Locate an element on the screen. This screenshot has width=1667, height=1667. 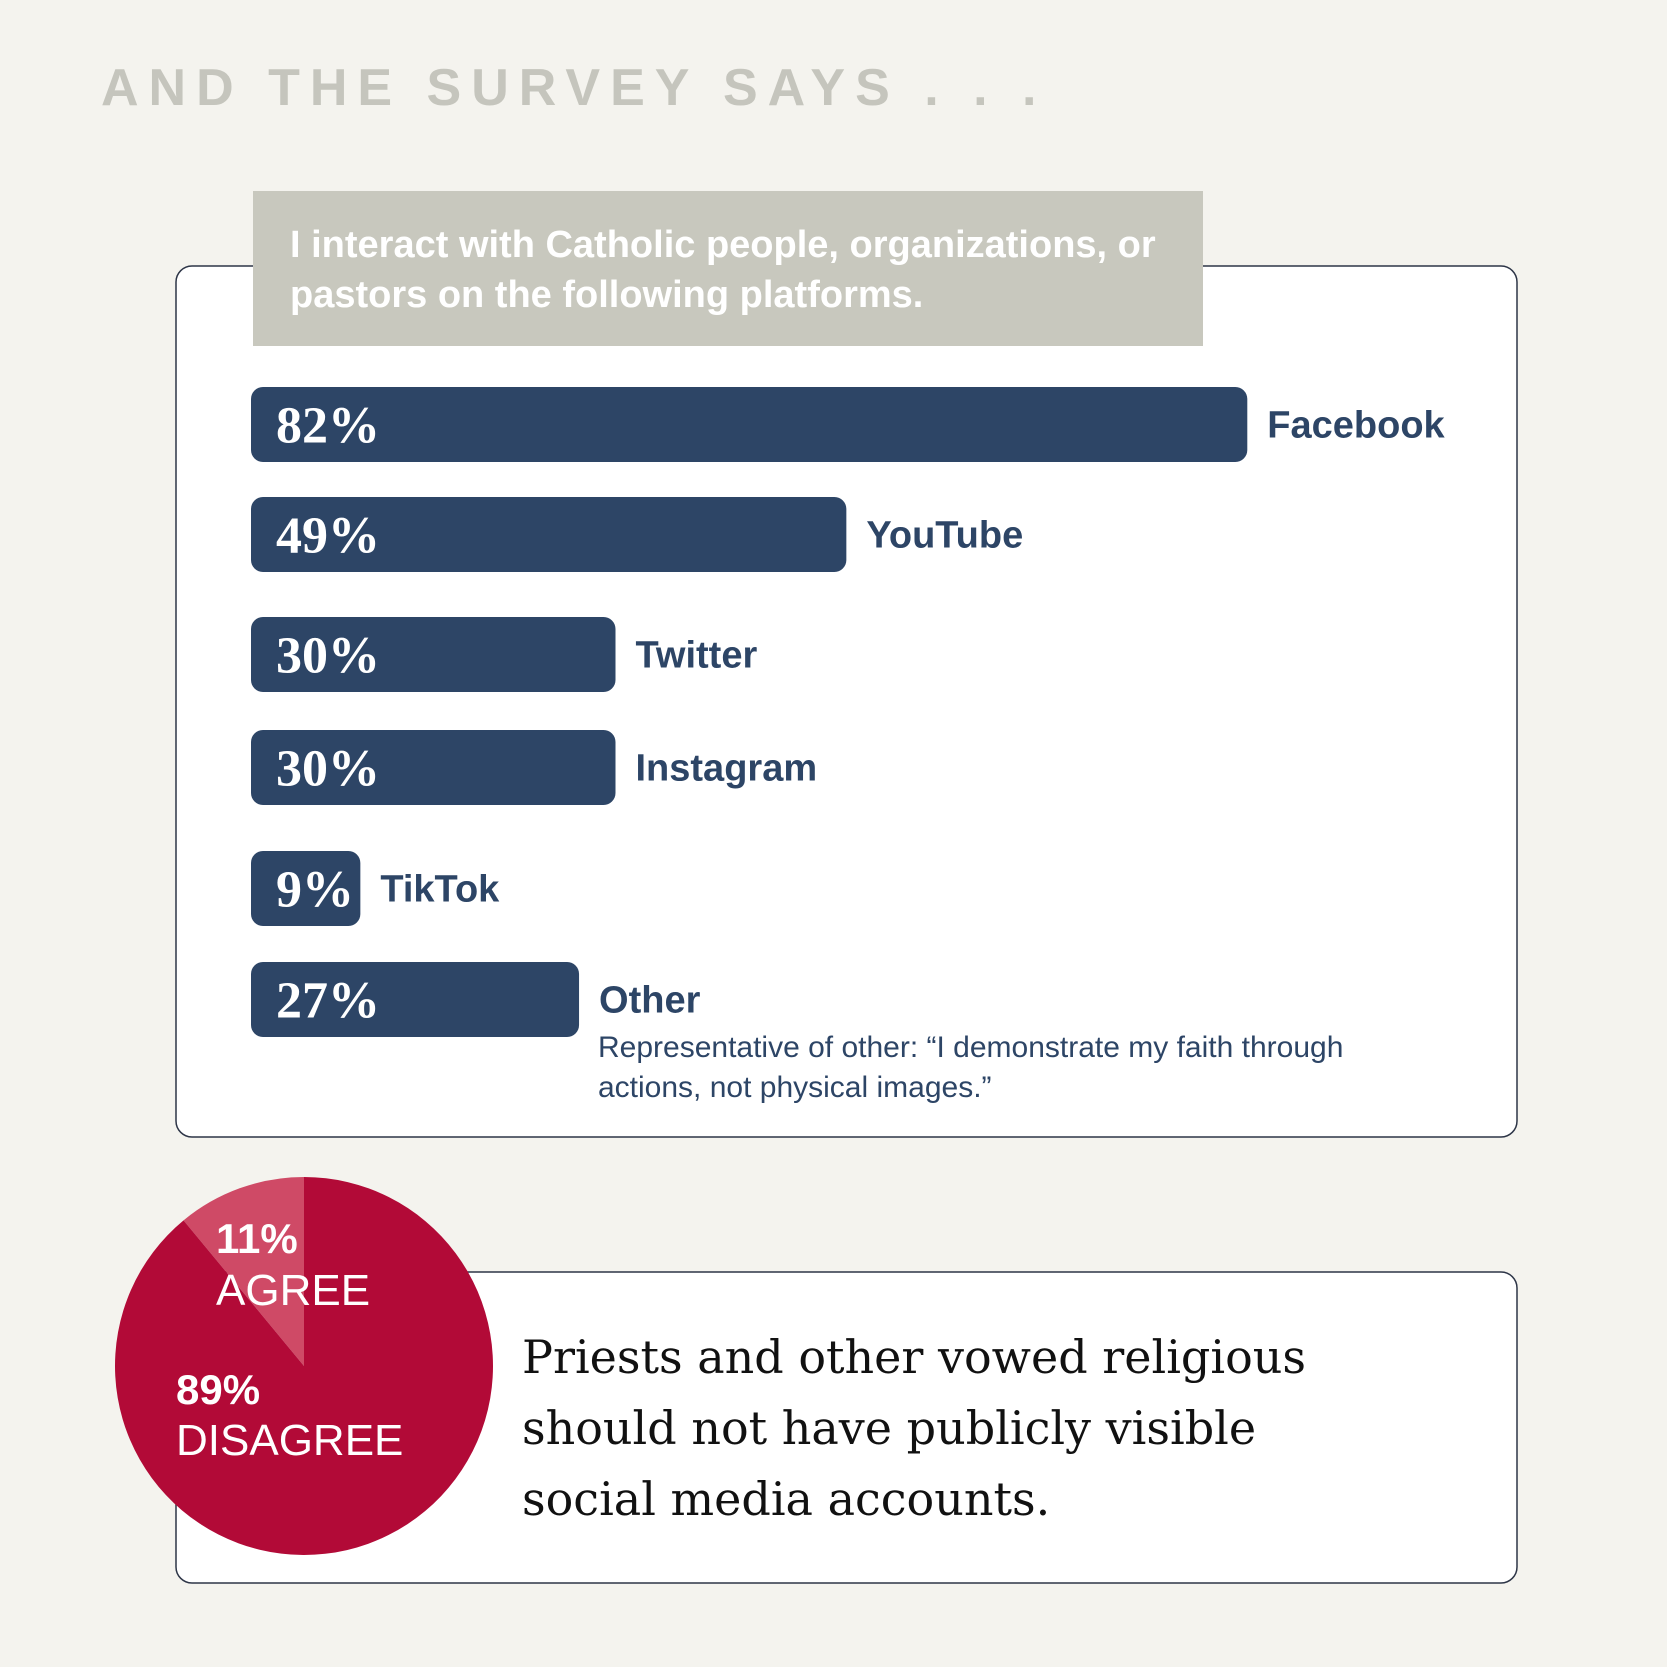
value-label: 27% is located at coordinates (328, 1001).